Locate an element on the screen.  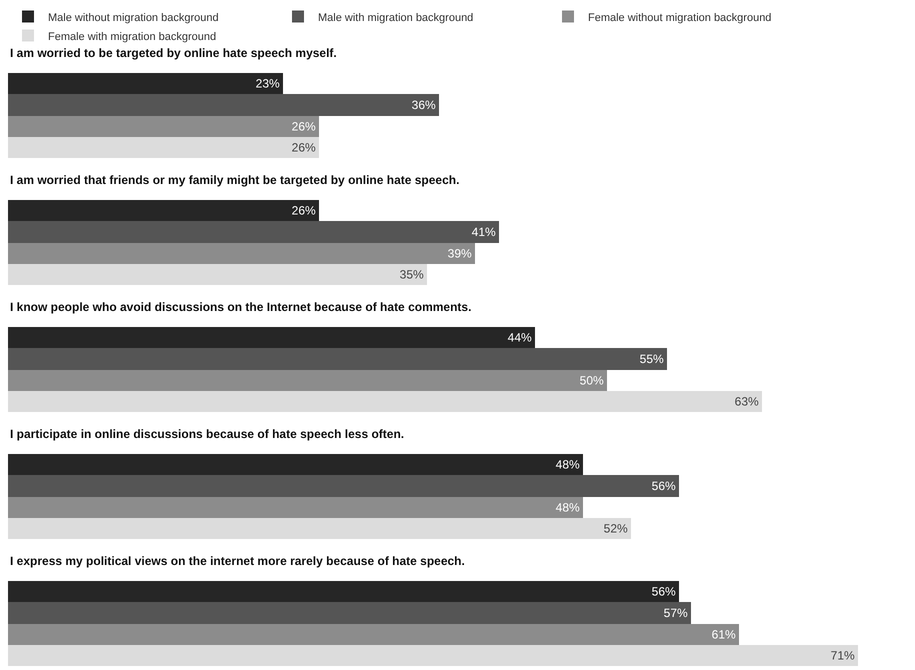
data-label: 41% is located at coordinates (484, 232).